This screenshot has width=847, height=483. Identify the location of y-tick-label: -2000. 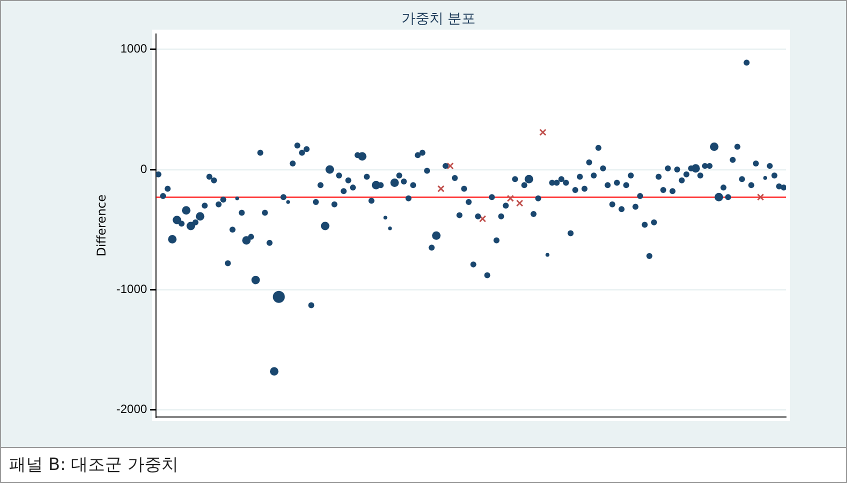
(132, 409).